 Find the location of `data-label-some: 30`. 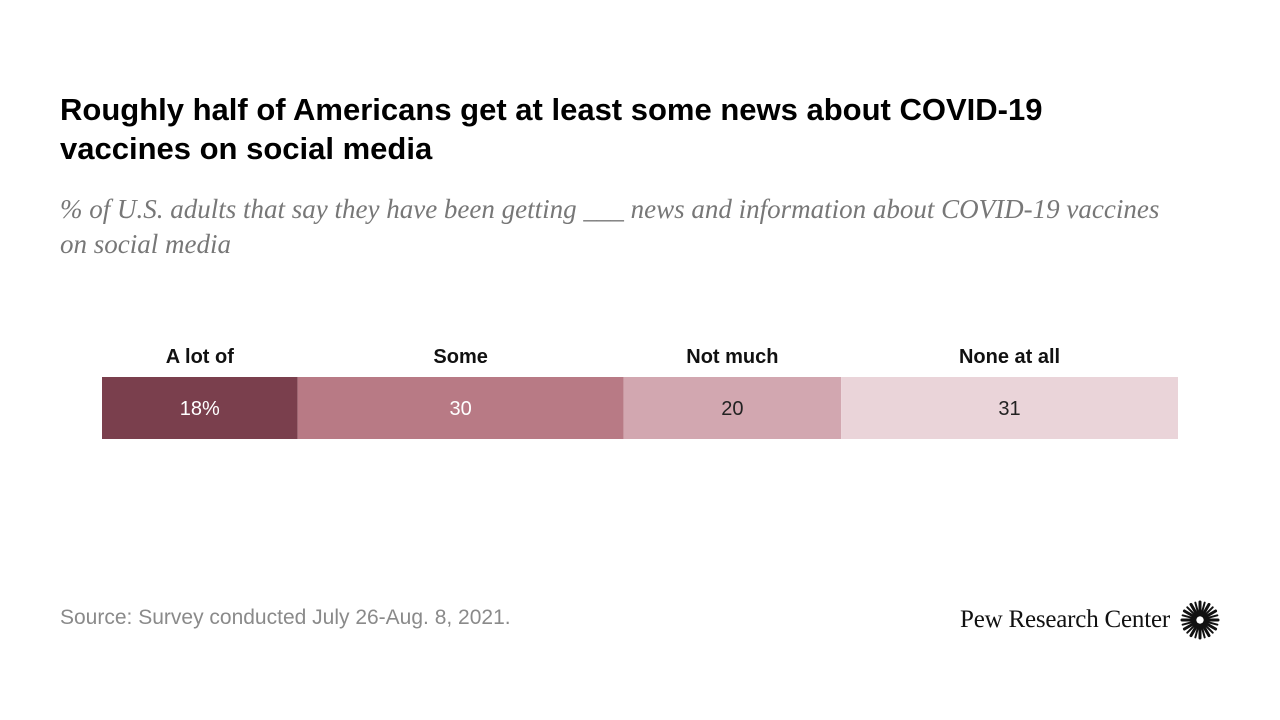

data-label-some: 30 is located at coordinates (461, 409).